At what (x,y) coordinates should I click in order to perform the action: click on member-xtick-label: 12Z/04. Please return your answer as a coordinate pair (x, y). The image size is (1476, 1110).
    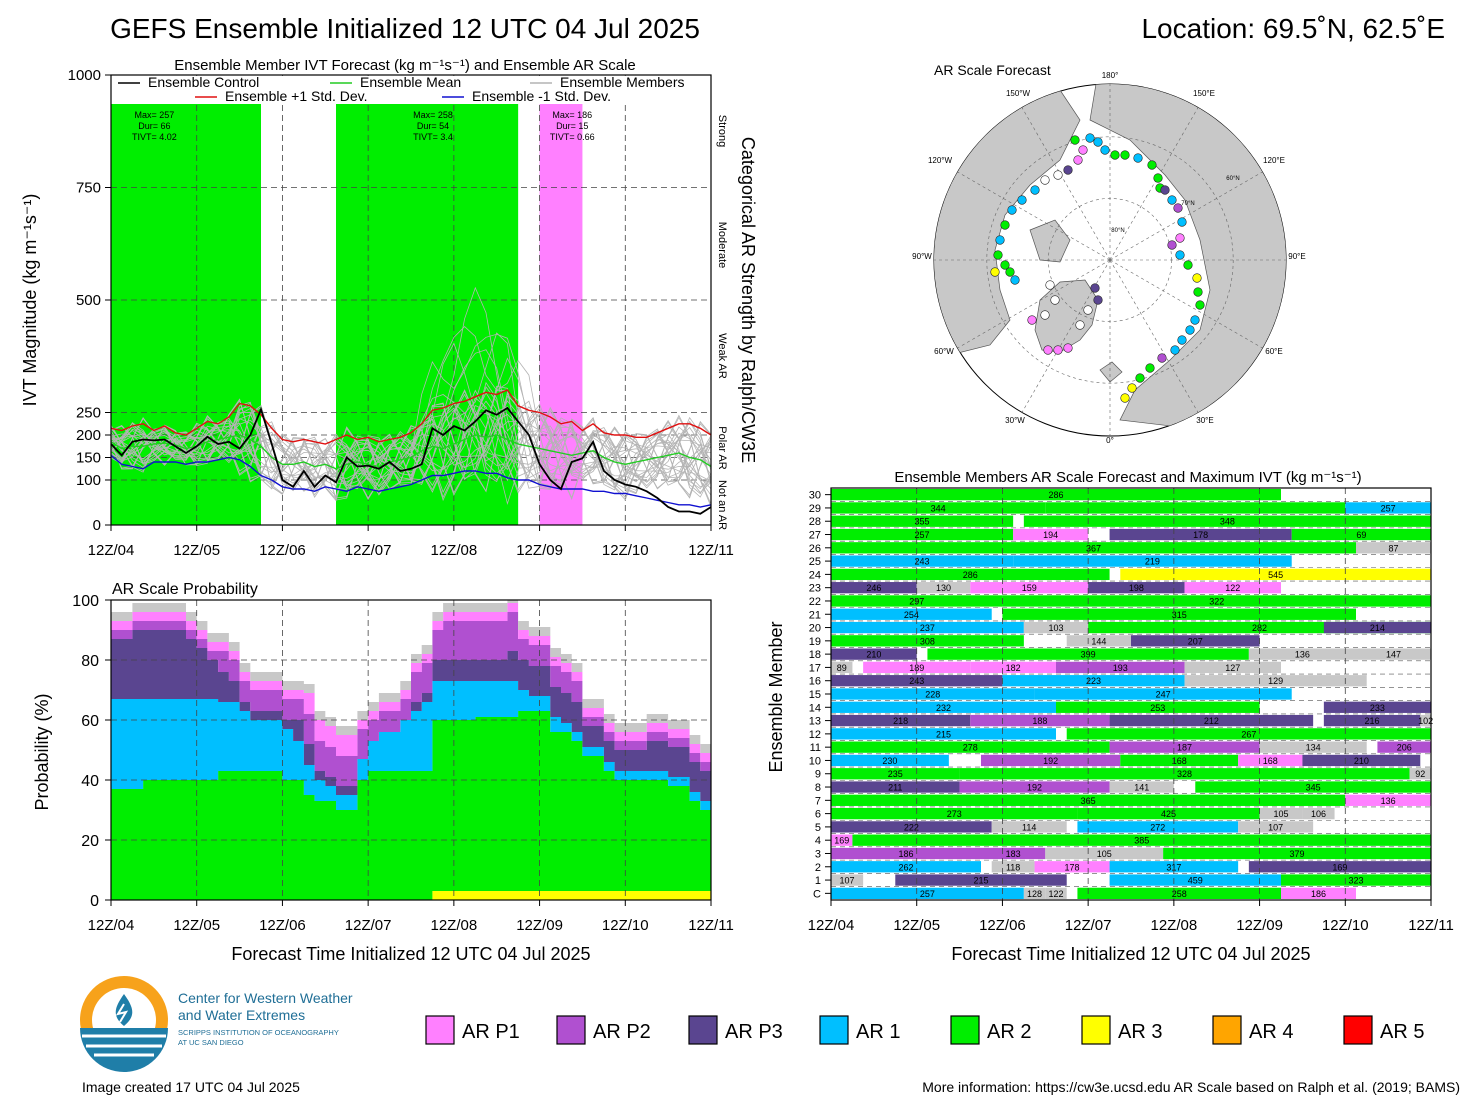
    Looking at the image, I should click on (831, 925).